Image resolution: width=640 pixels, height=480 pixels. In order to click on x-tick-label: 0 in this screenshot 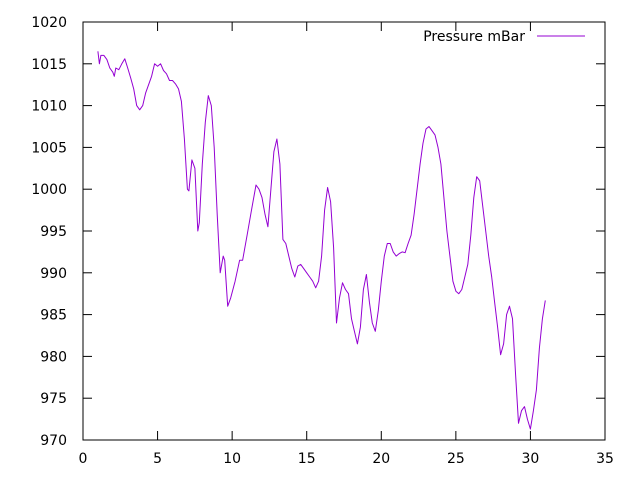, I will do `click(83, 459)`.